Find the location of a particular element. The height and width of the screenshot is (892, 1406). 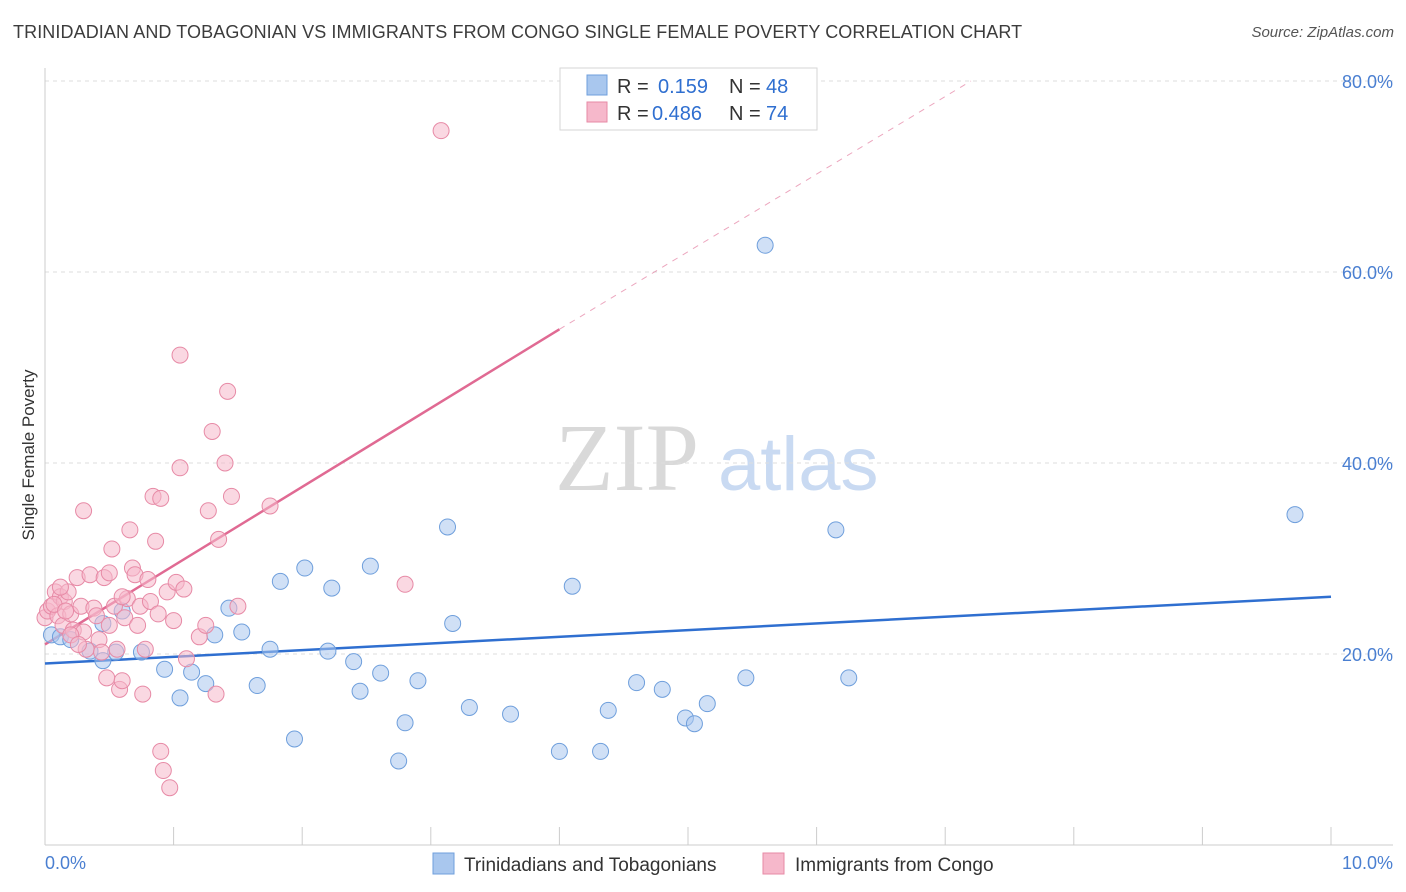

watermark: ZIP atlas is located at coordinates (717, 457).